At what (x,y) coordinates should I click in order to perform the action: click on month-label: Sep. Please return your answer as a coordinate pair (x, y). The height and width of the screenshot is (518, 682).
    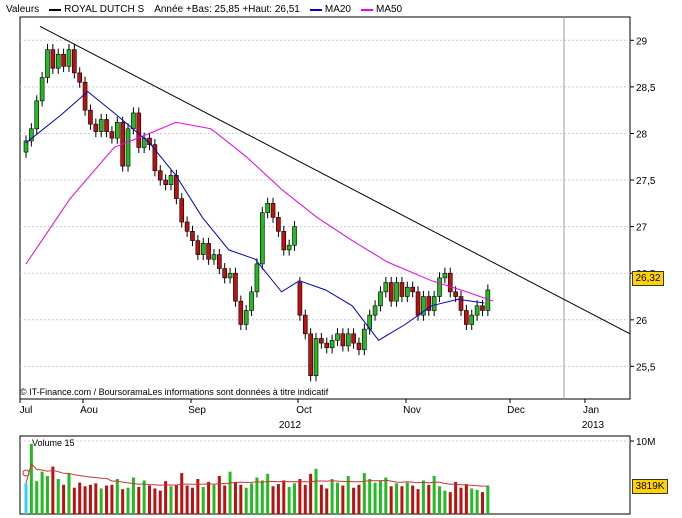
    Looking at the image, I should click on (197, 410).